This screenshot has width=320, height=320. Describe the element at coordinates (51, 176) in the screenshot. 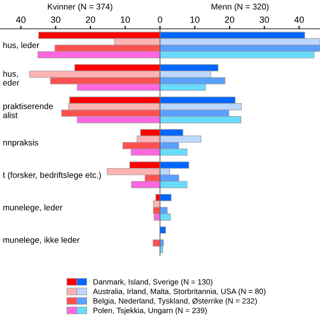

I see `y-tick-label: t (forsker, bedriftslege etc.)` at that location.